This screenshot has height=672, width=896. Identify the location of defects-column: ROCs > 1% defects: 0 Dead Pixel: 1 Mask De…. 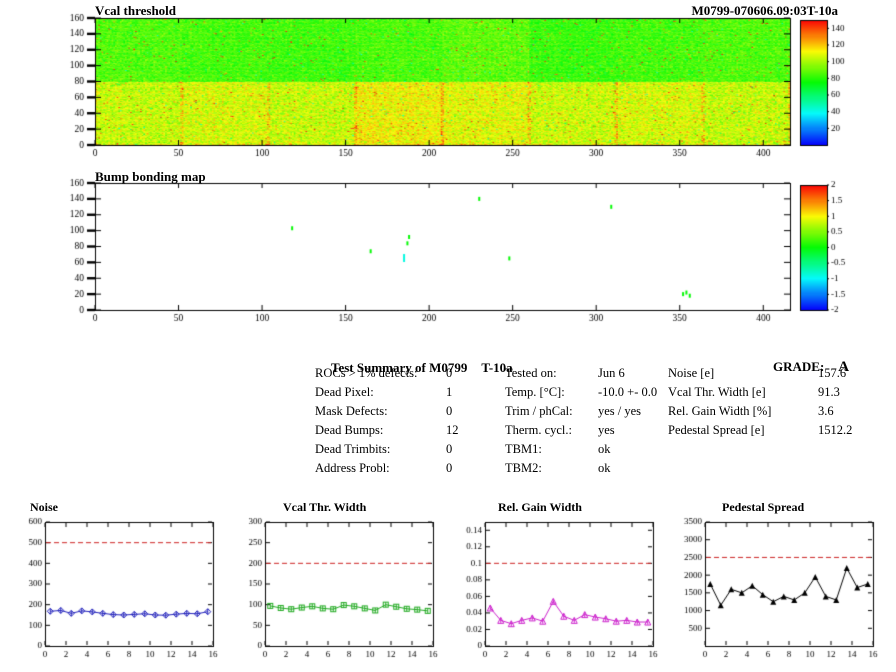
(387, 421).